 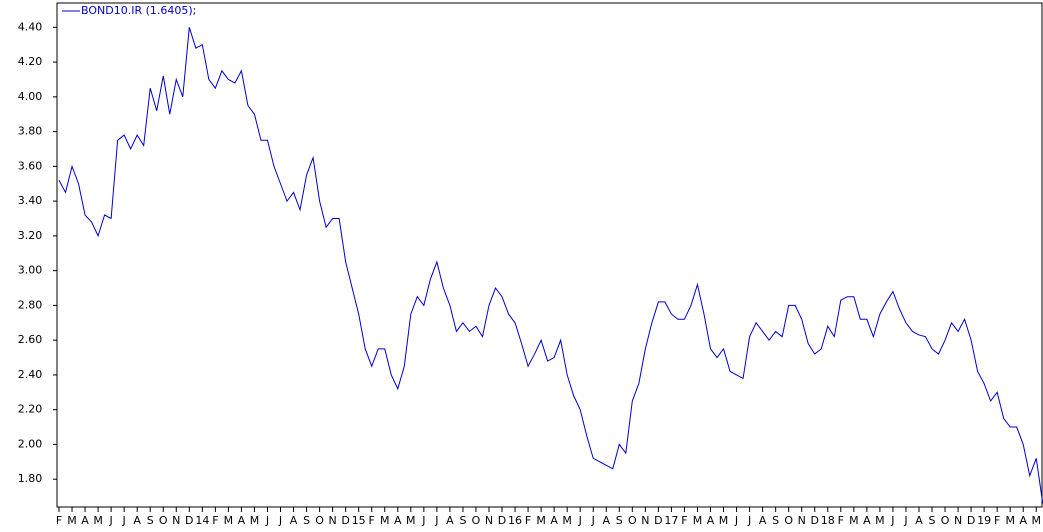 What do you see at coordinates (30, 200) in the screenshot?
I see `y-tick-label: 3.40` at bounding box center [30, 200].